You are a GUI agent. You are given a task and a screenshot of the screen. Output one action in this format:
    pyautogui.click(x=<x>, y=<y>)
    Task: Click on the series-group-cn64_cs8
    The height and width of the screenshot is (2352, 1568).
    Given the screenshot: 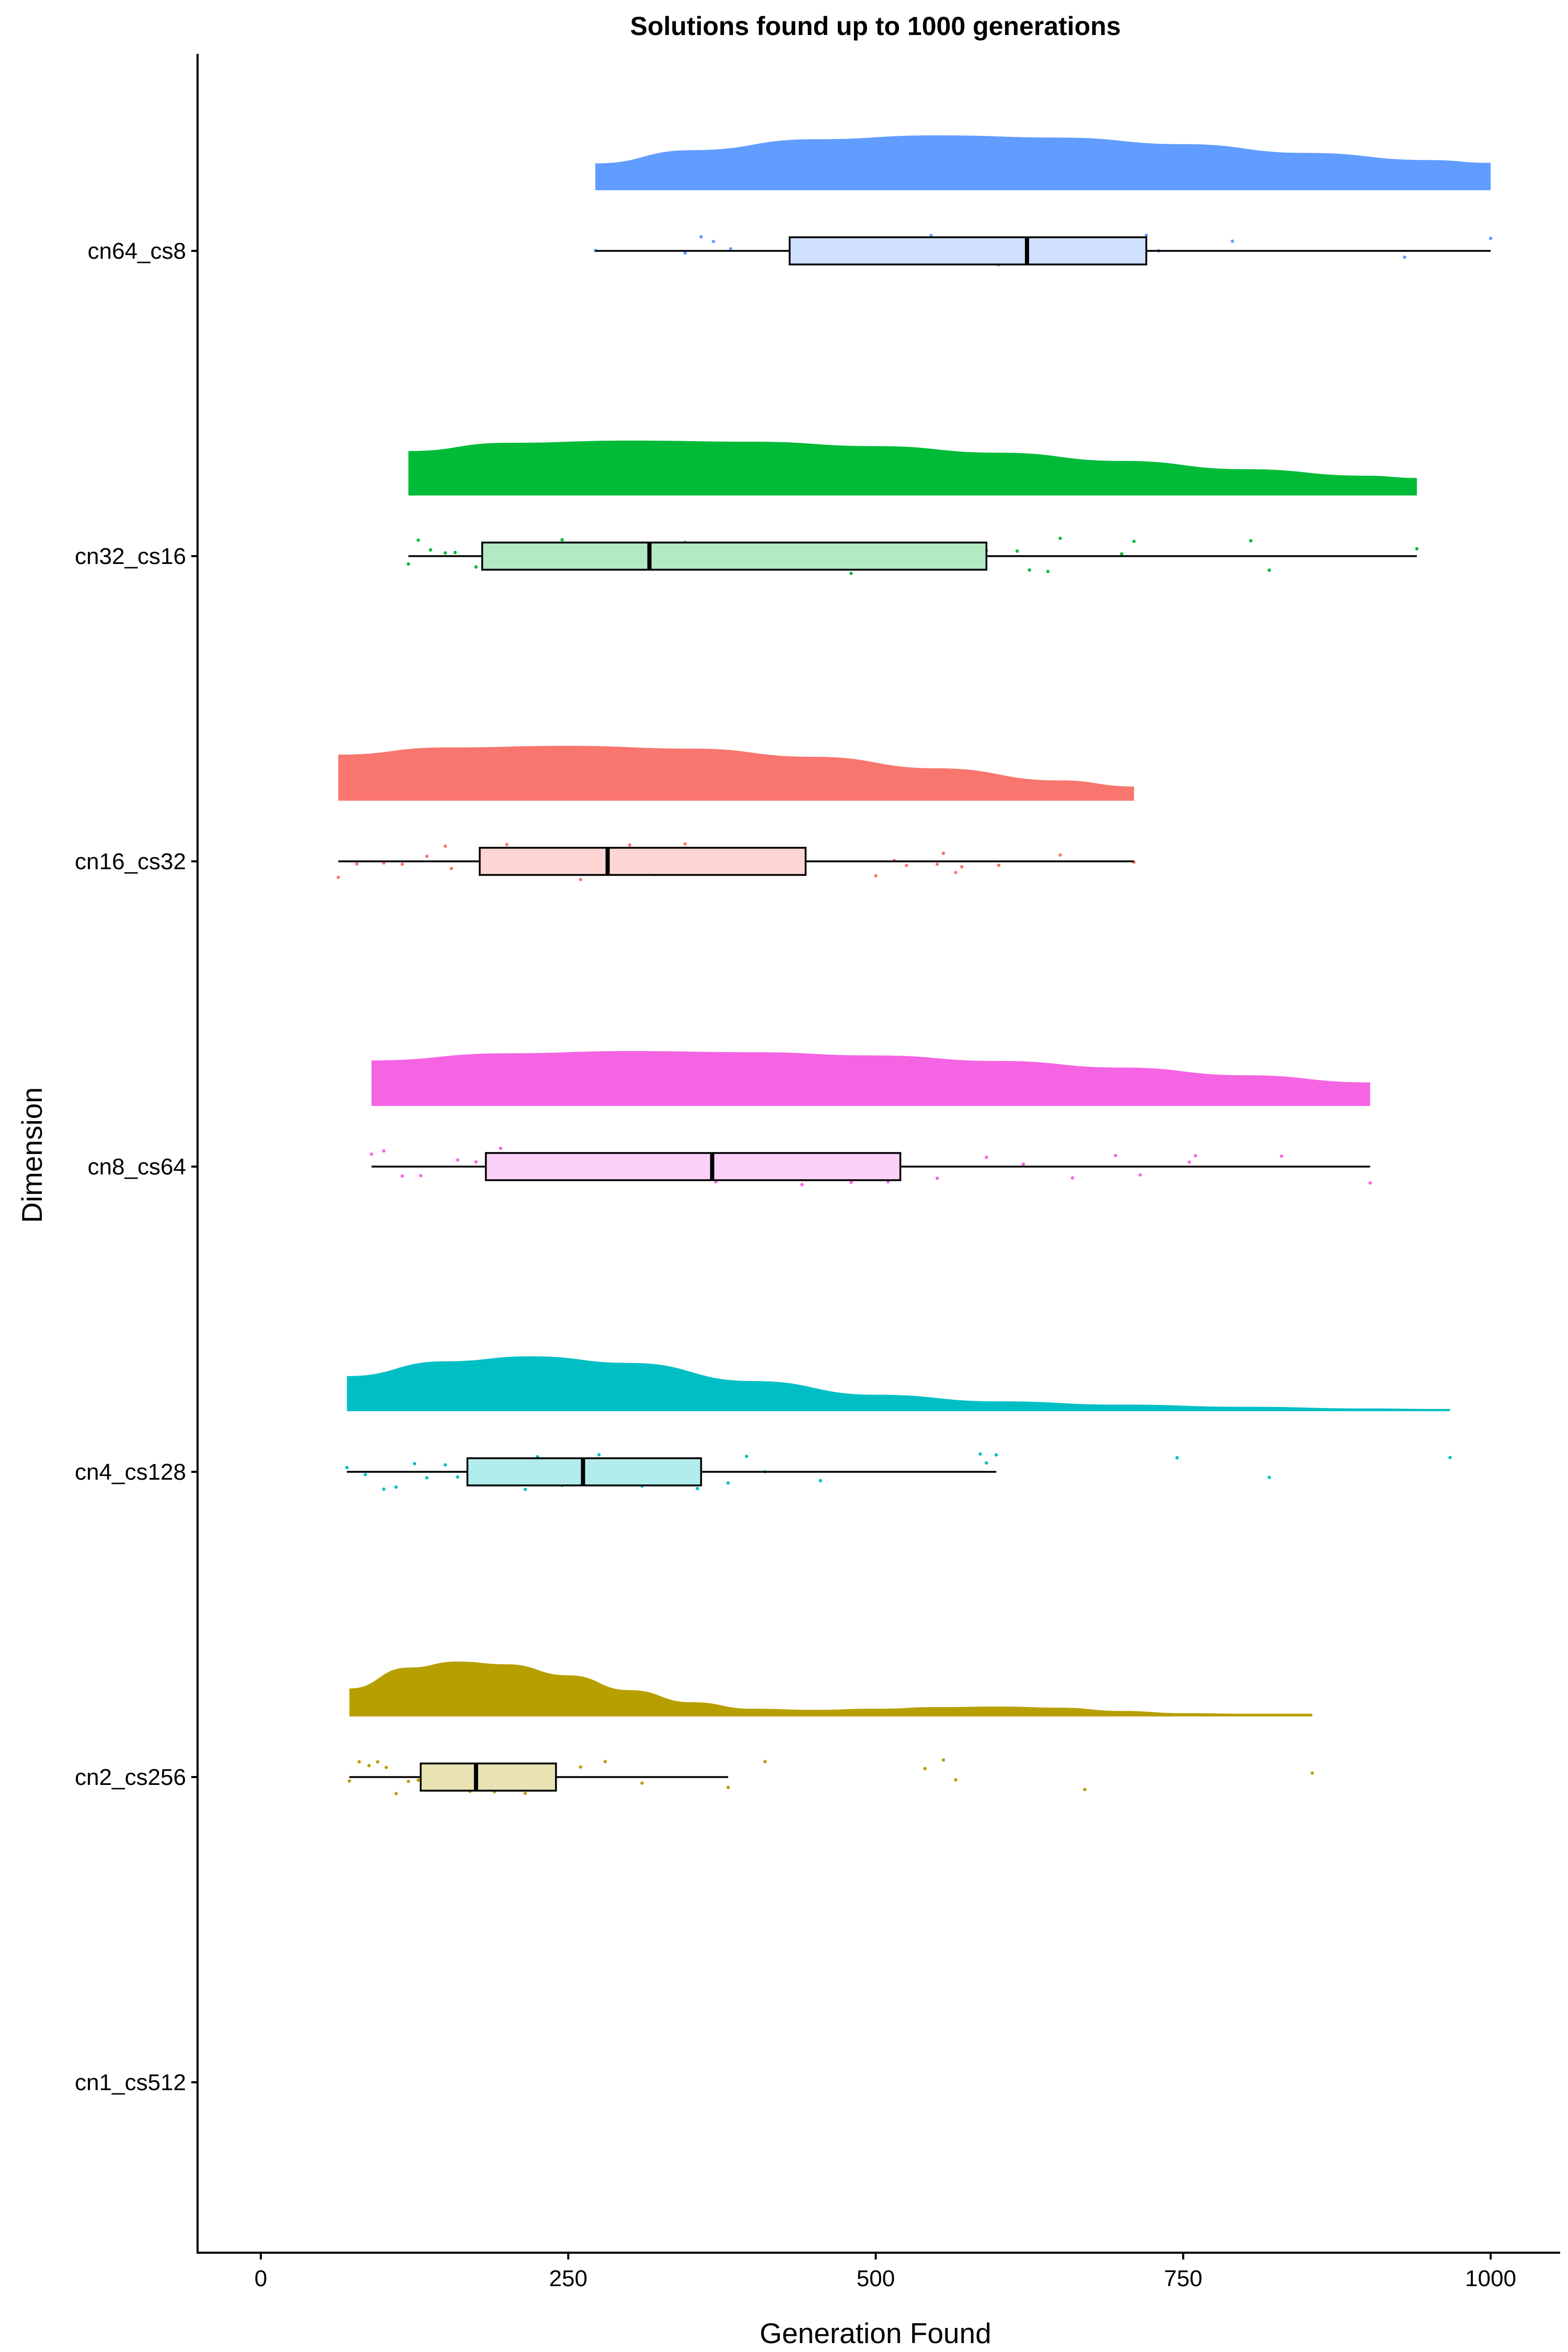 What is the action you would take?
    pyautogui.click(x=1043, y=201)
    